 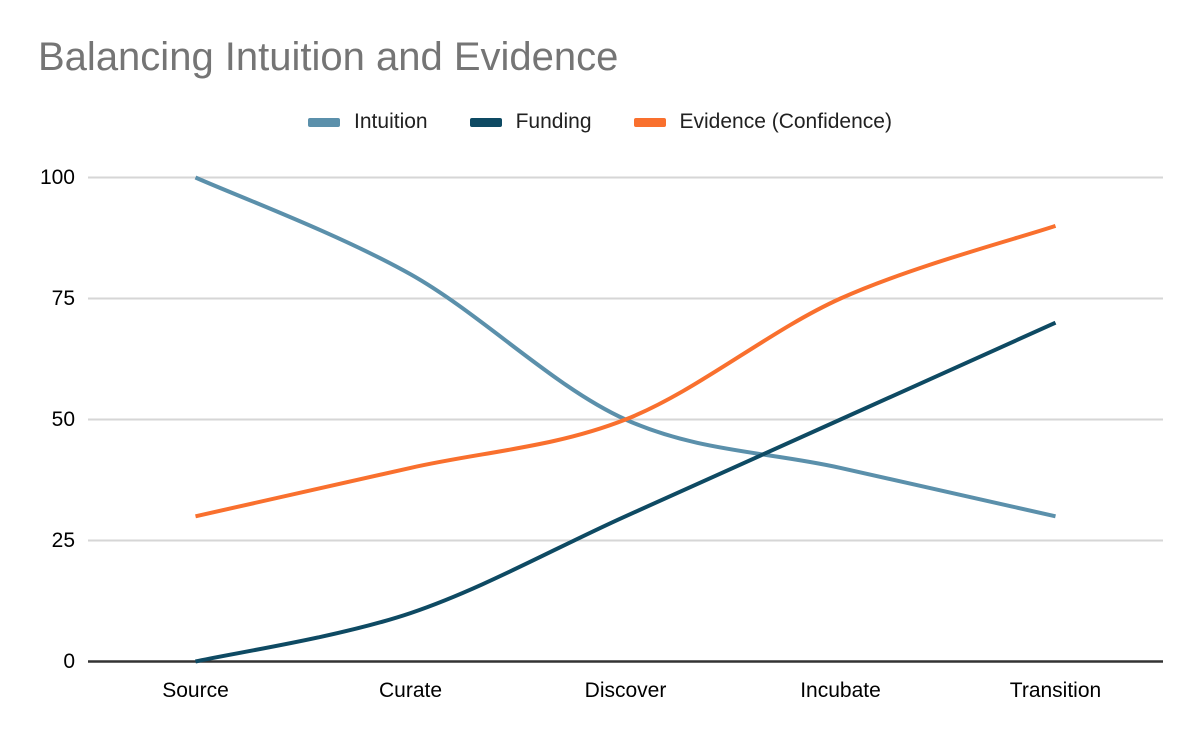 I want to click on x-axis: Source Curate Discover Incubate Transition, so click(x=600, y=693).